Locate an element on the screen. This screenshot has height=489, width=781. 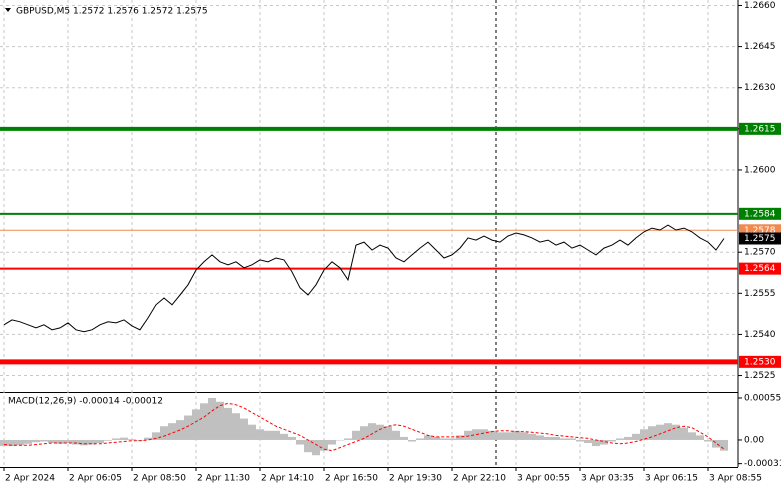
x-tick-label: 2 Apr 2024 is located at coordinates (30, 479).